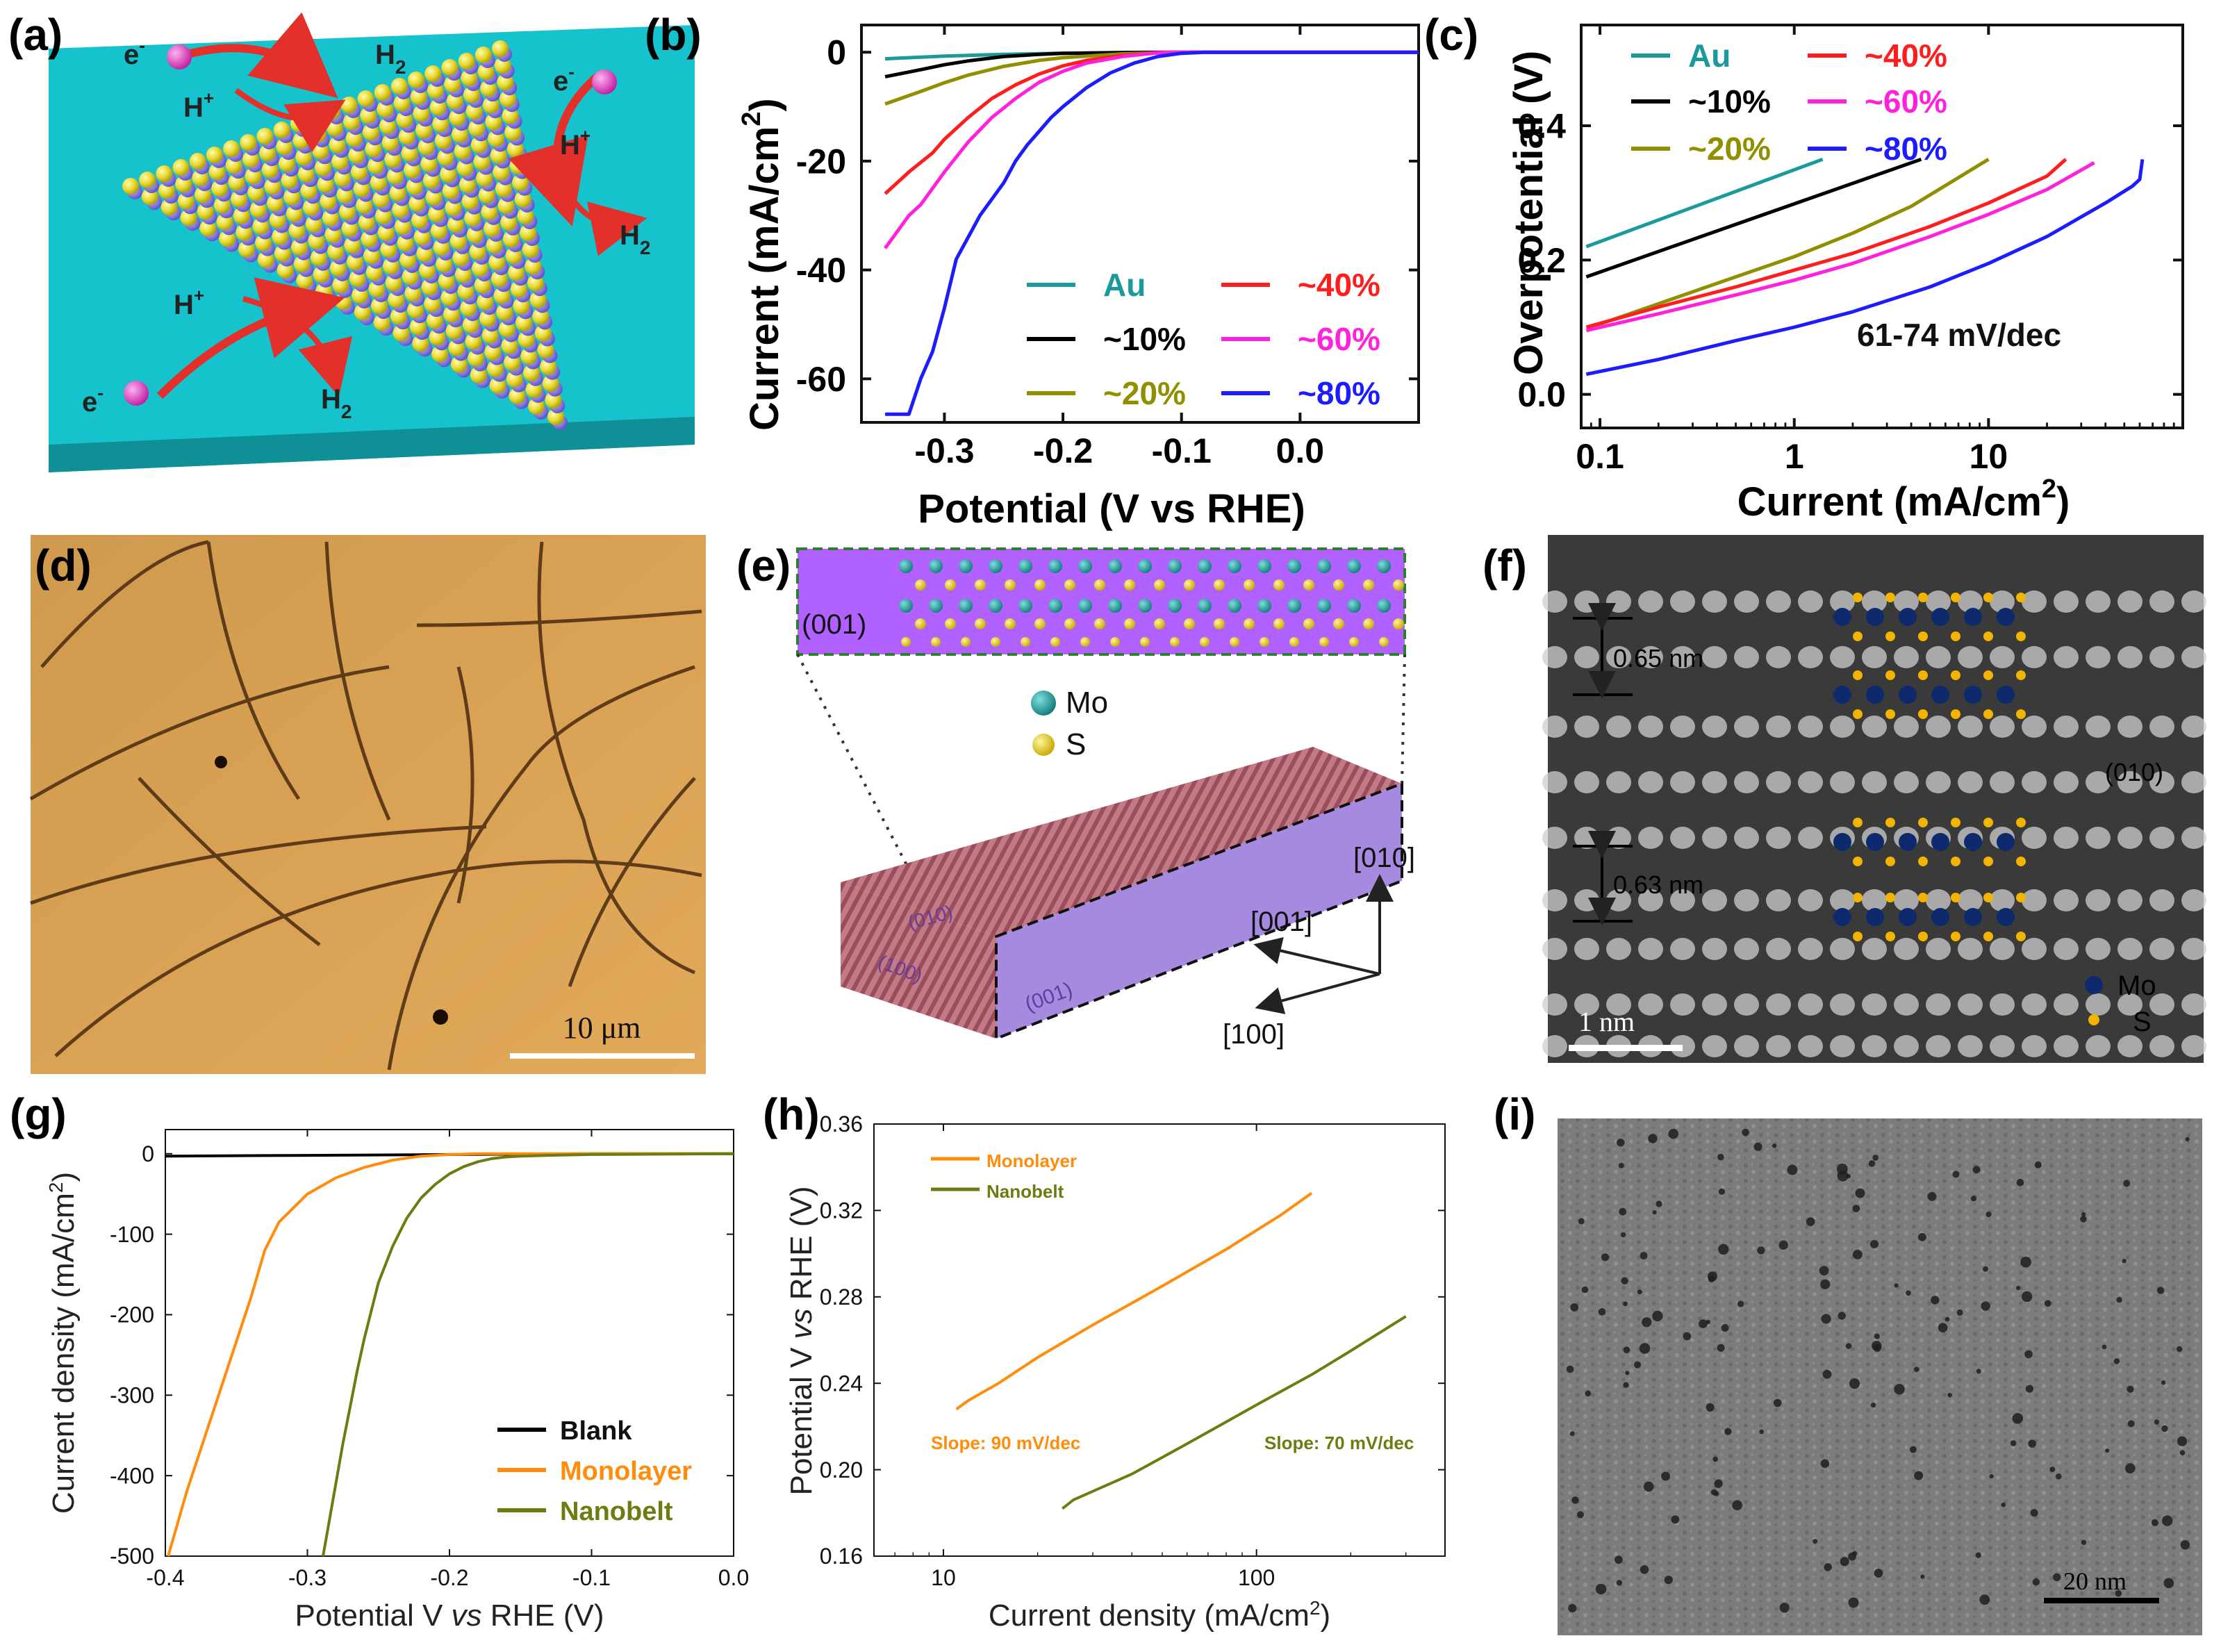 The width and height of the screenshot is (2221, 1652). What do you see at coordinates (136, 393) in the screenshot?
I see `electron-dot` at bounding box center [136, 393].